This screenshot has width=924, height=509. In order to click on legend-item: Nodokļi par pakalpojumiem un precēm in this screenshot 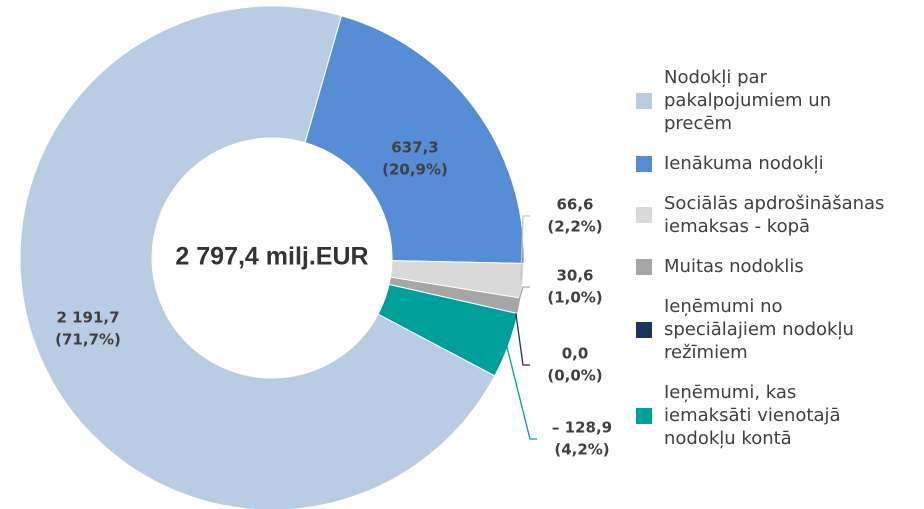, I will do `click(780, 100)`.